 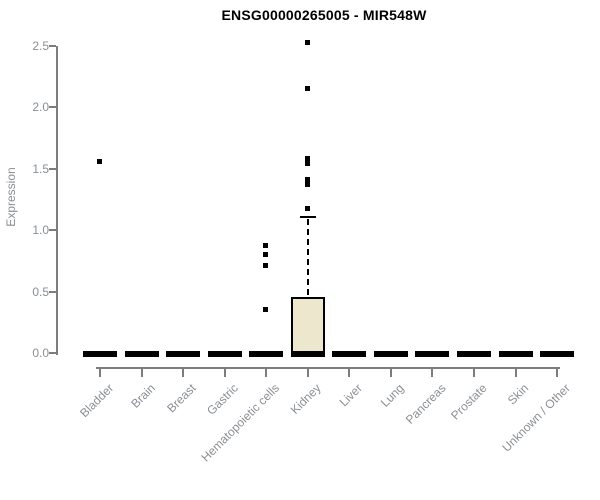 I want to click on whisker-cap-kidney, so click(x=307, y=216).